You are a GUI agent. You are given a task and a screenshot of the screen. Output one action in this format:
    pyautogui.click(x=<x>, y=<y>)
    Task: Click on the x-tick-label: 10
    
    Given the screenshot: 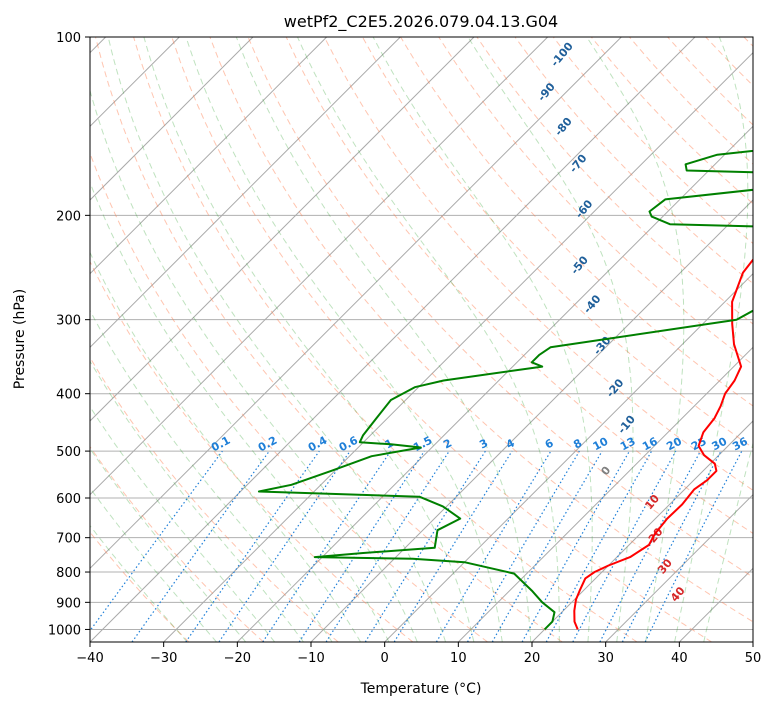 What is the action you would take?
    pyautogui.click(x=458, y=658)
    